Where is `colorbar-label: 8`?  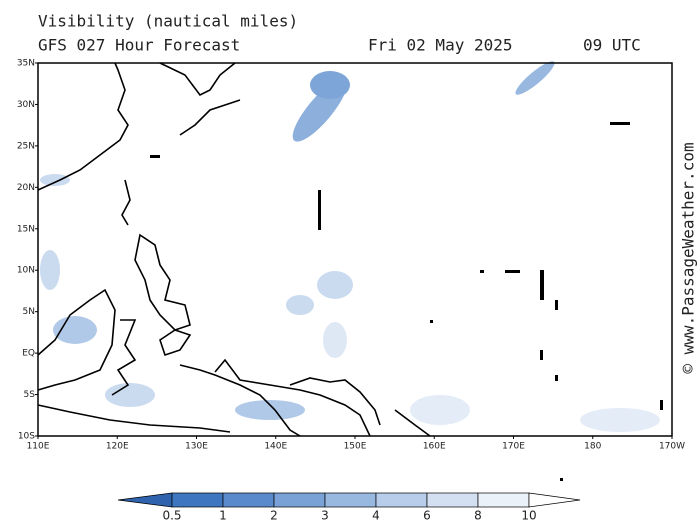 colorbar-label: 8 is located at coordinates (478, 516).